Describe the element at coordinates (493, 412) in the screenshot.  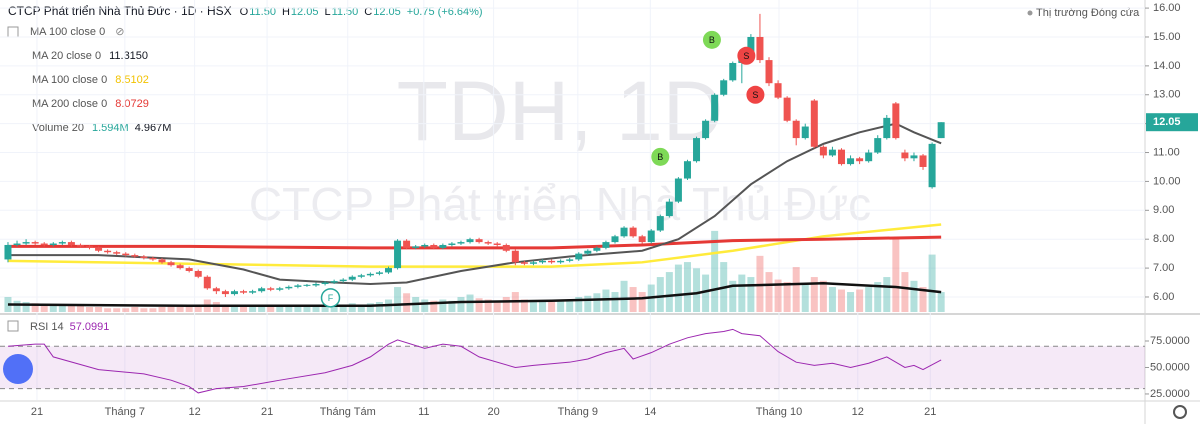
I see `x-tick-label: 20` at that location.